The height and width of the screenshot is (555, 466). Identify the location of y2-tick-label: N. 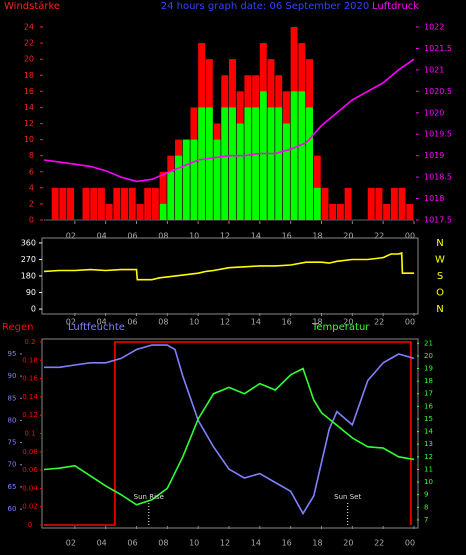
(439, 309).